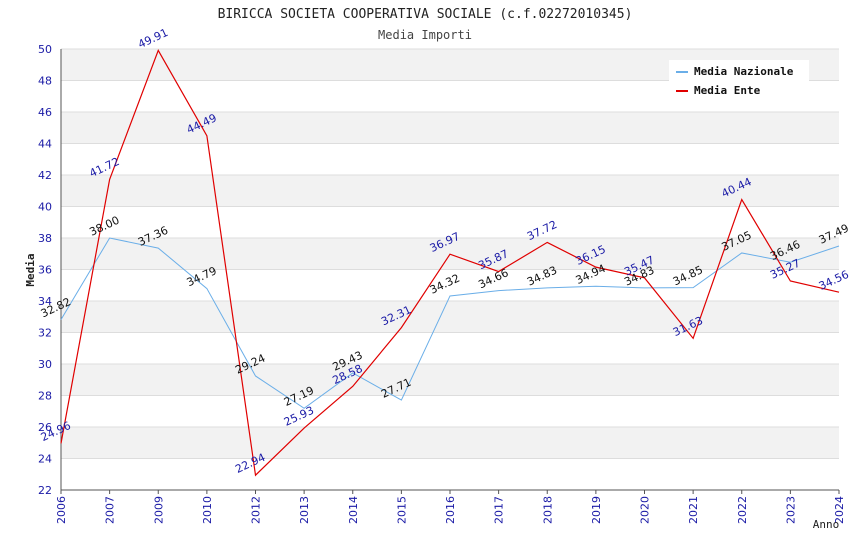  I want to click on x-tick-label: 2009, so click(158, 510).